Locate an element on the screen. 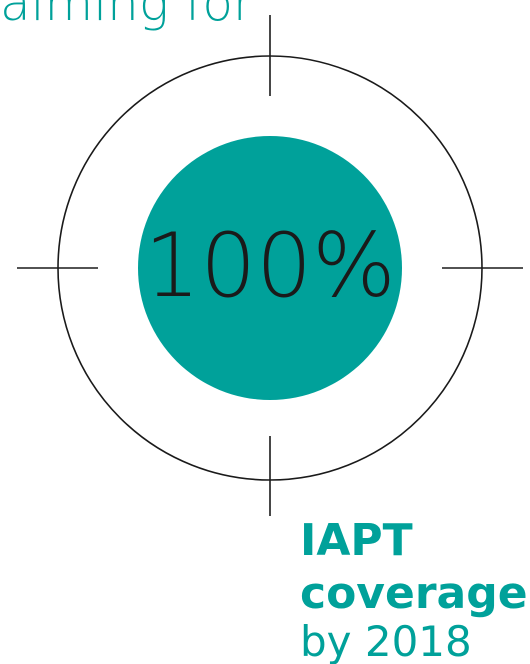  heading: aiming for is located at coordinates (127, 16).